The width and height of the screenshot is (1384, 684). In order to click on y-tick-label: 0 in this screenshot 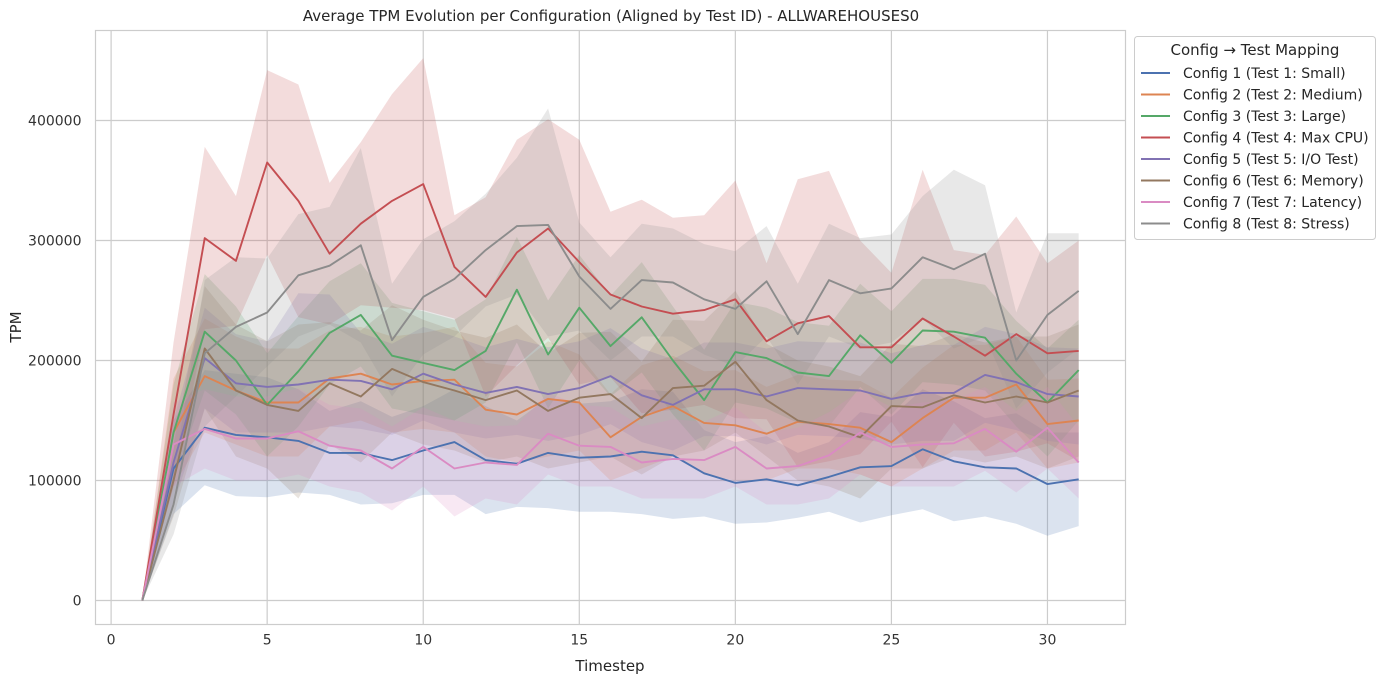, I will do `click(77, 602)`.